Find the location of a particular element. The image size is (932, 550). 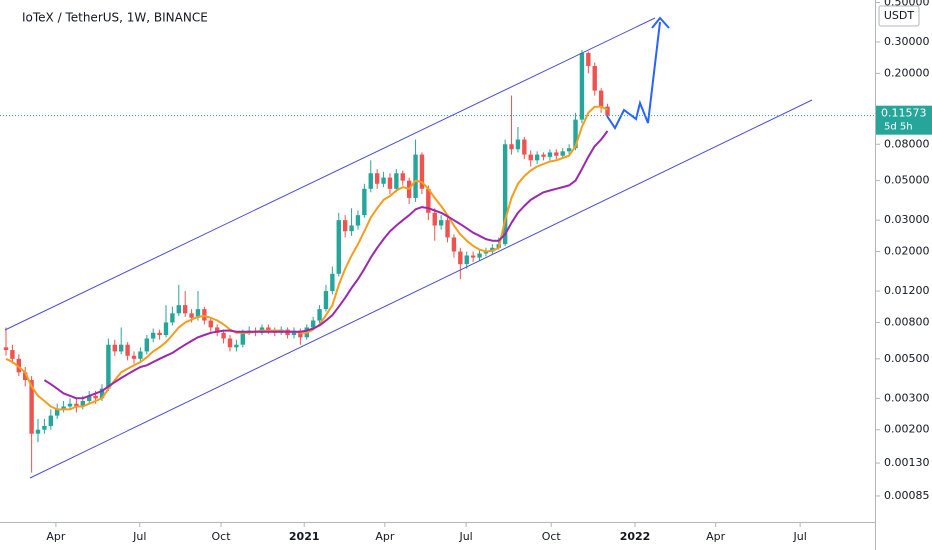

last-price-label: 0.11573 is located at coordinates (904, 113).